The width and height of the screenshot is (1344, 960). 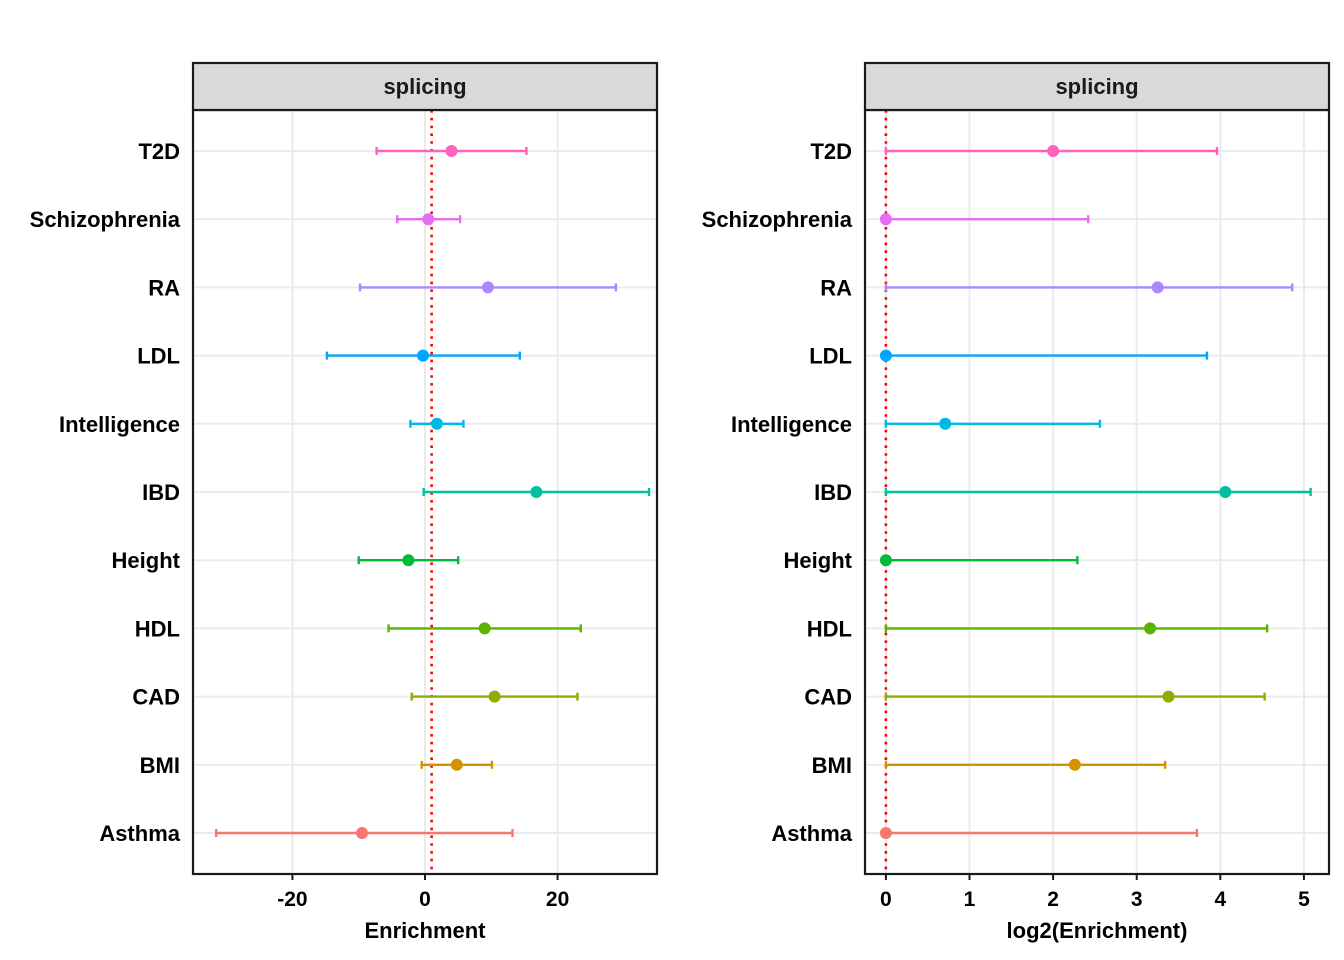 I want to click on x-tick-label: 20, so click(x=557, y=899).